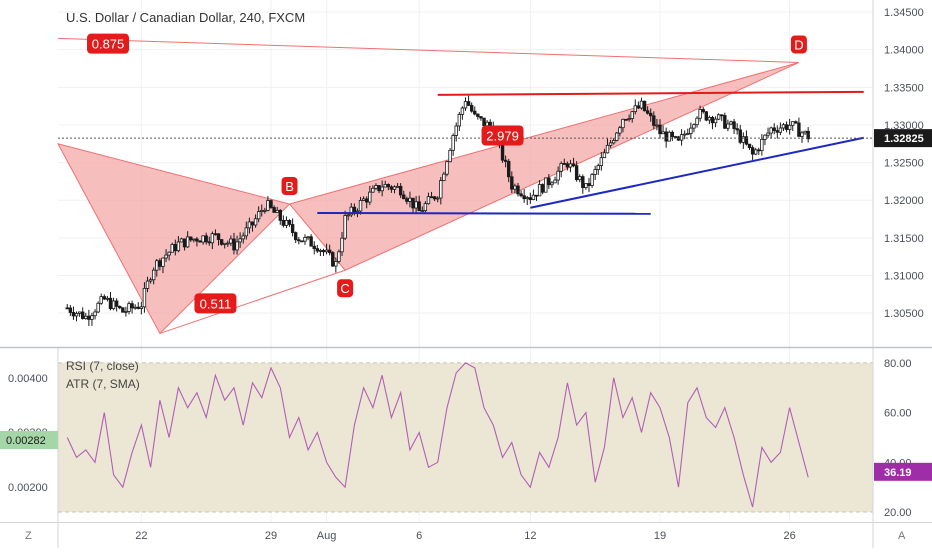  What do you see at coordinates (28, 536) in the screenshot?
I see `zoom-icon: Z` at bounding box center [28, 536].